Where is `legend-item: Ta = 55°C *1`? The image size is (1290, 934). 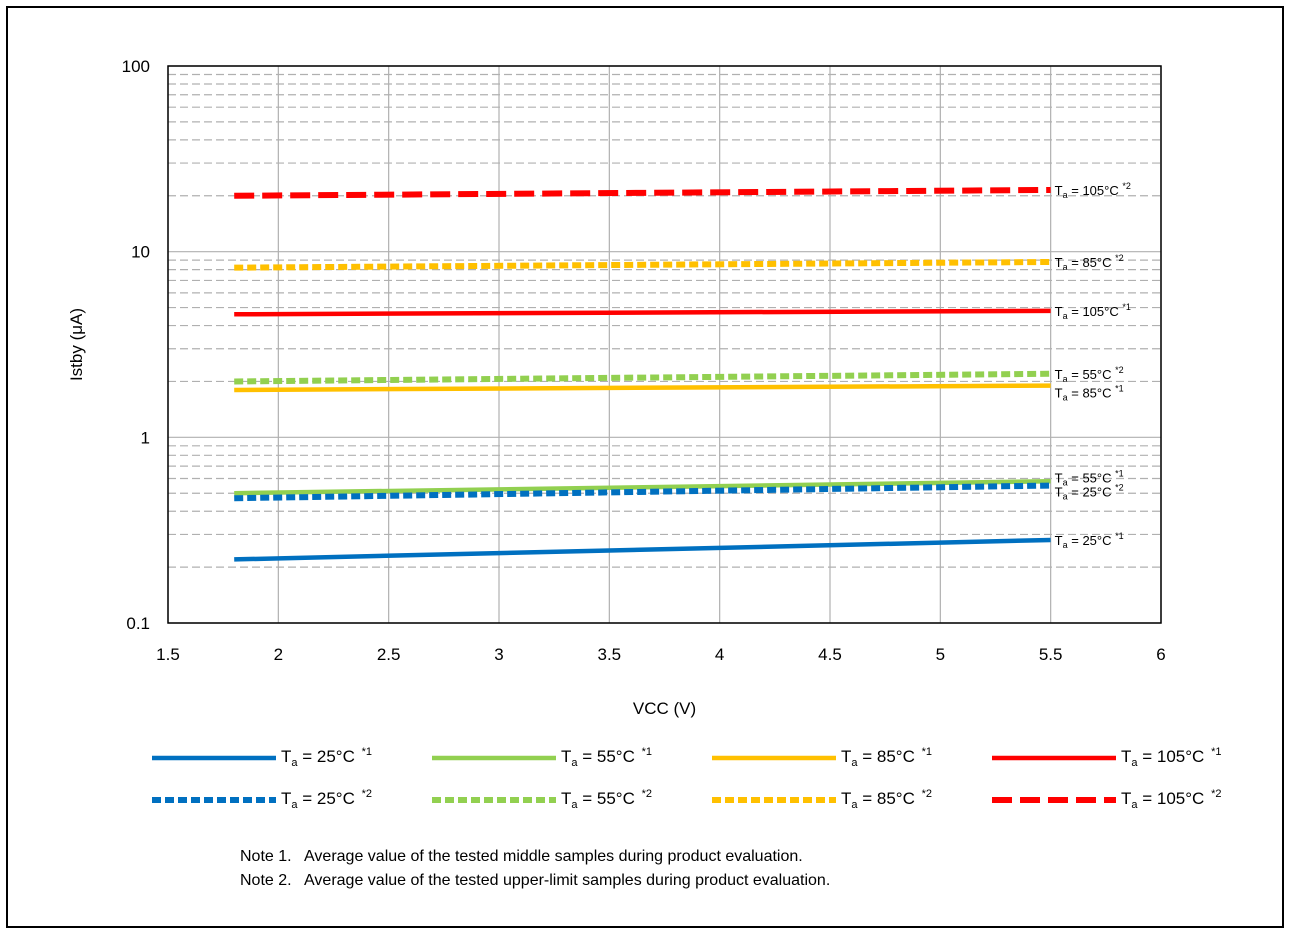 legend-item: Ta = 55°C *1 is located at coordinates (565, 758).